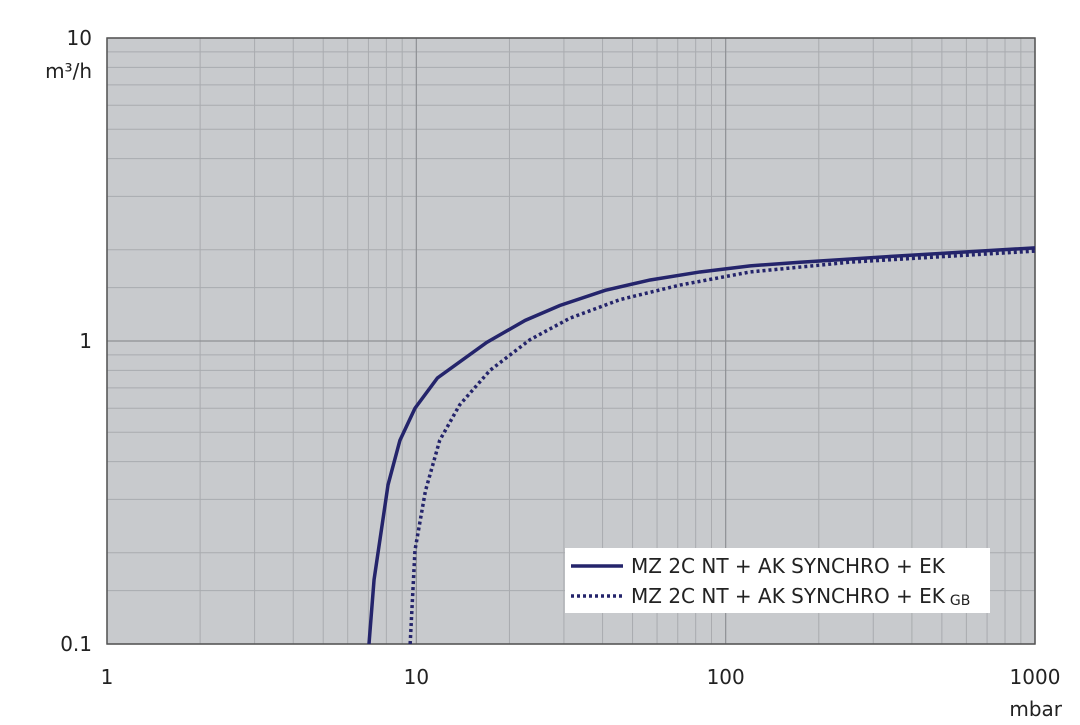  What do you see at coordinates (777, 580) in the screenshot?
I see `legend-box` at bounding box center [777, 580].